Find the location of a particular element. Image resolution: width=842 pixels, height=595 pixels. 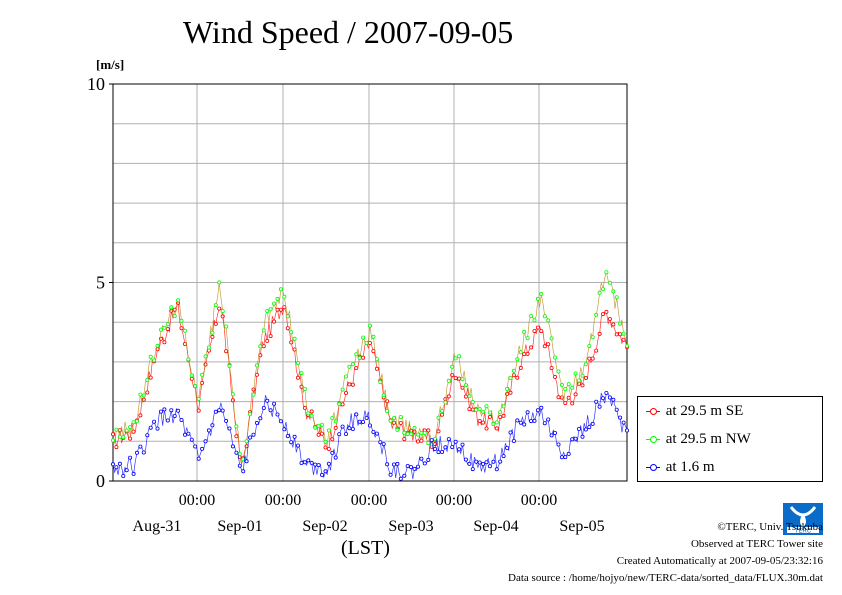

legend-marker-se is located at coordinates (653, 412).